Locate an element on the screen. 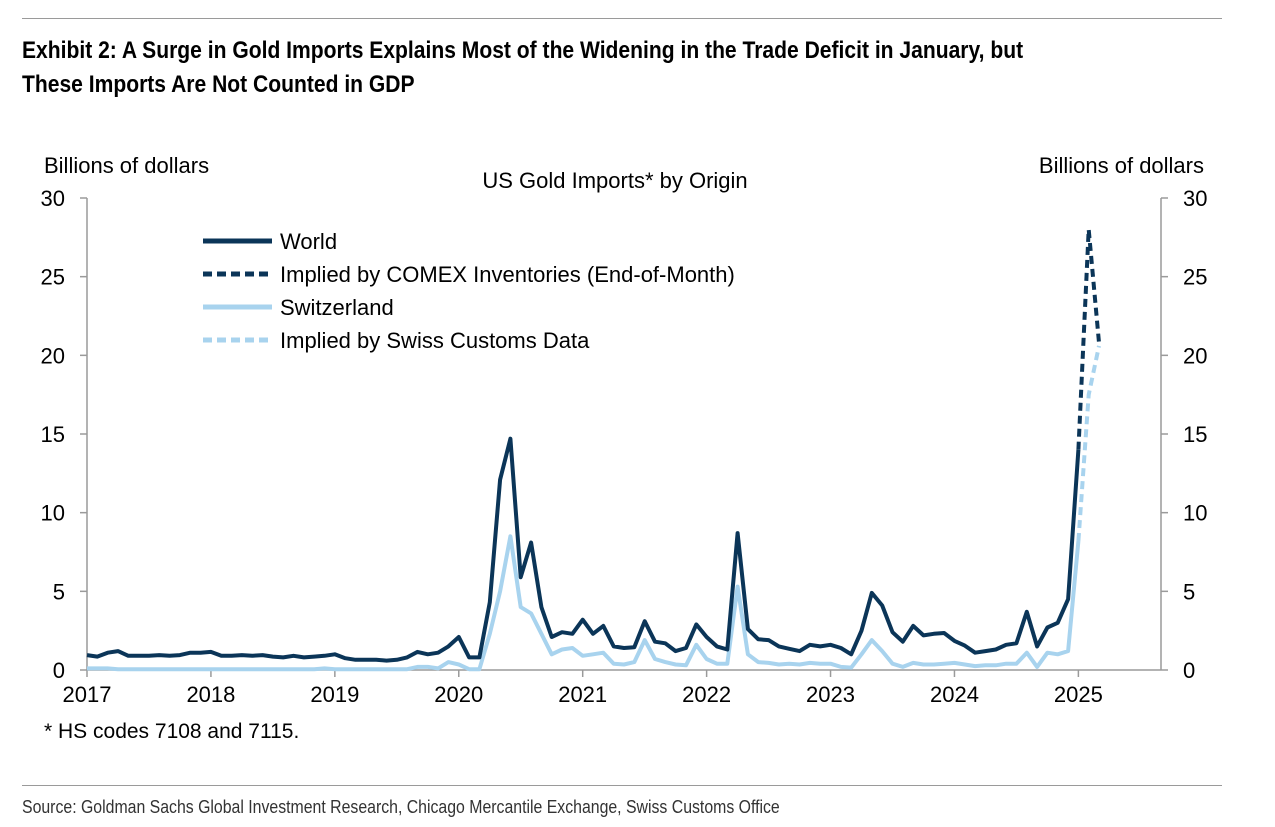  y-right-tick-label: 0 is located at coordinates (1189, 670).